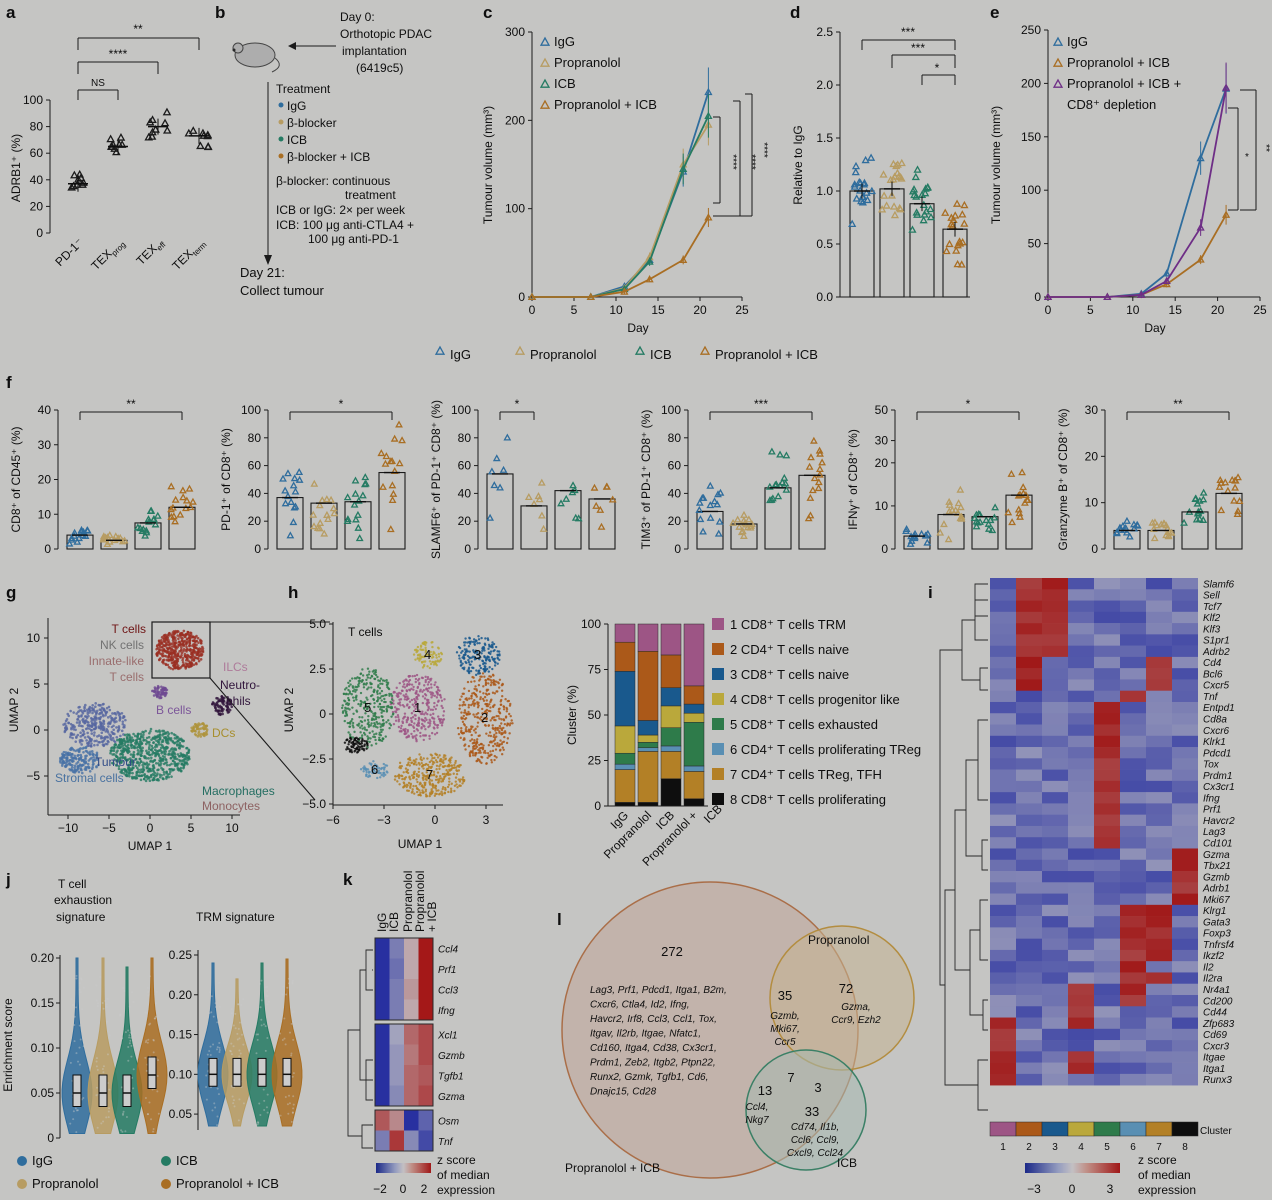 The height and width of the screenshot is (1200, 1272). What do you see at coordinates (1003, 1129) in the screenshot?
I see `cluster-color-bar` at bounding box center [1003, 1129].